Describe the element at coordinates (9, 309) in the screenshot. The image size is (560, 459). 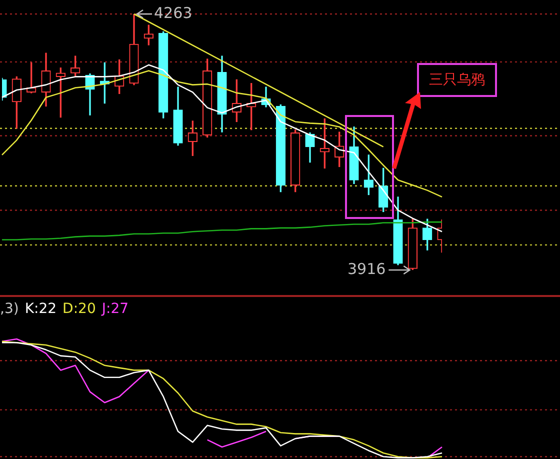
I see `legend-title: ,3)` at that location.